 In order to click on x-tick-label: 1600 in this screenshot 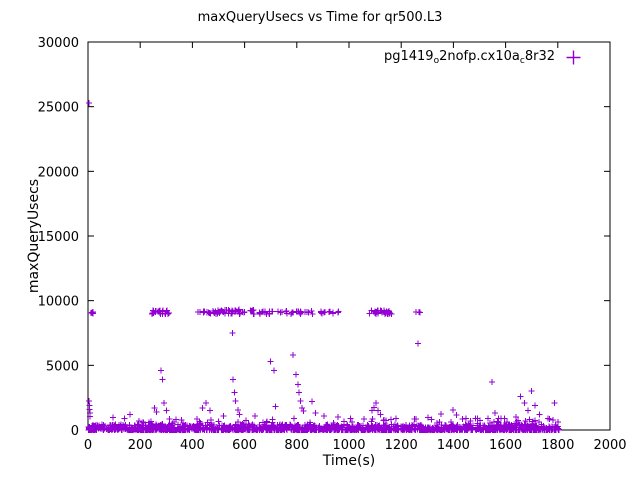, I will do `click(505, 445)`.